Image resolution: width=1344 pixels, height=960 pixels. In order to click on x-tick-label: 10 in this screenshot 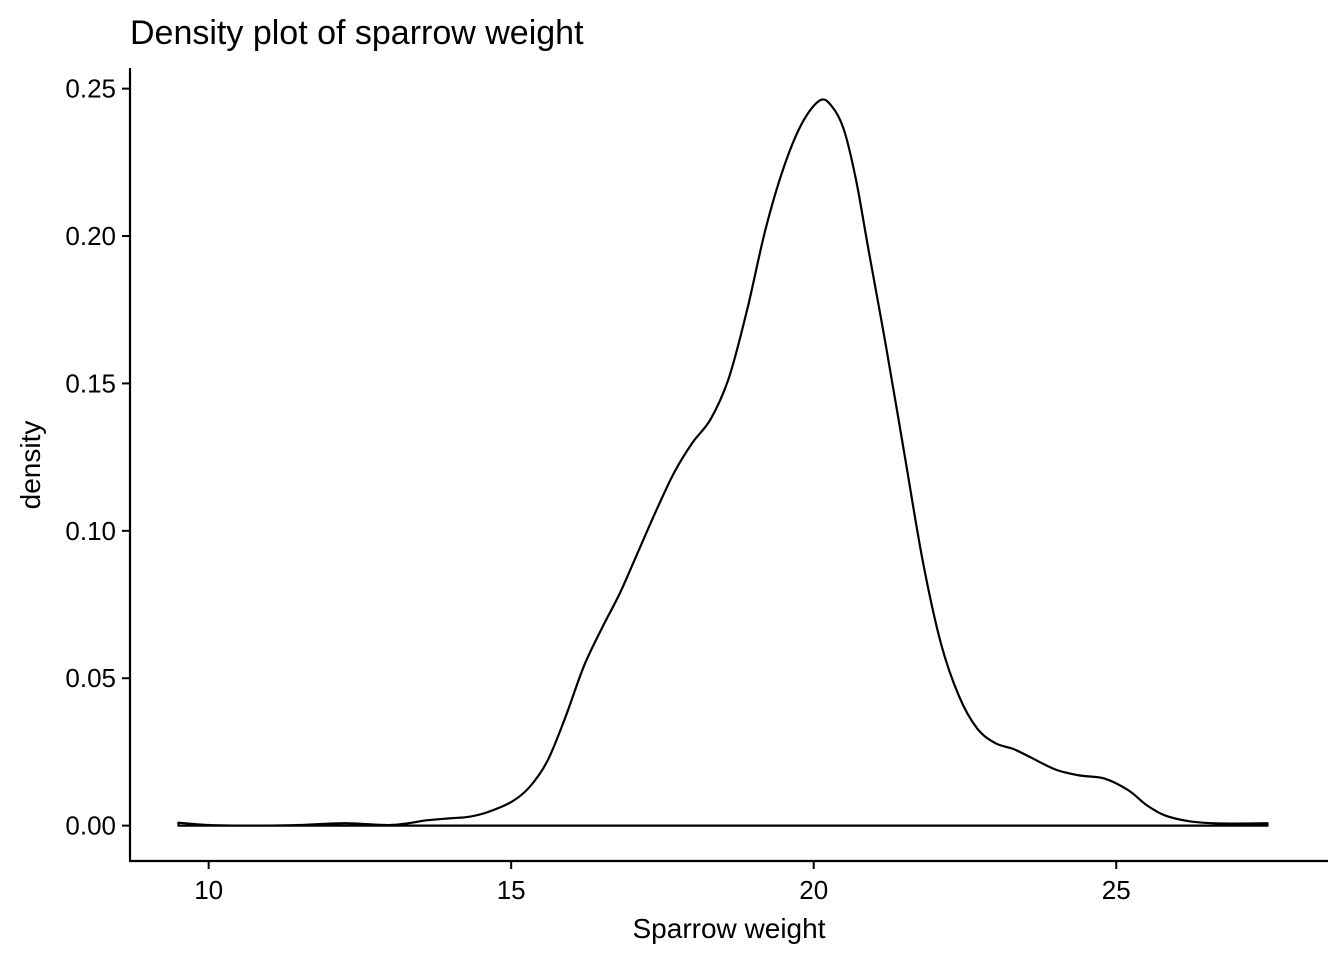, I will do `click(208, 890)`.